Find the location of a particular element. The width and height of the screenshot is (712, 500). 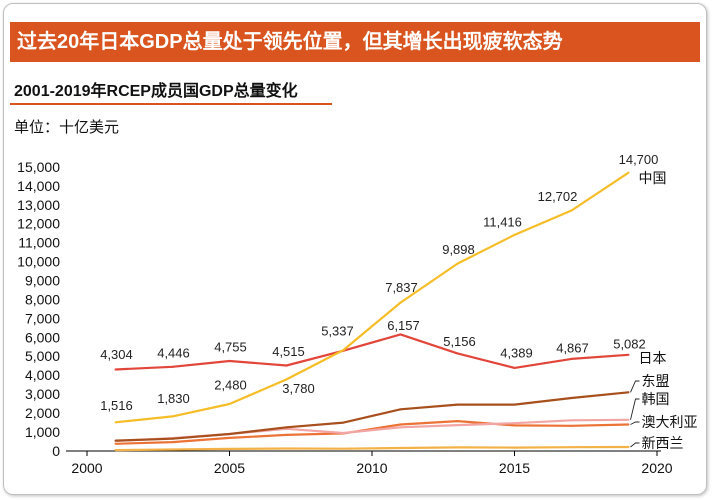

legend-label-asean: 东盟 is located at coordinates (656, 381).